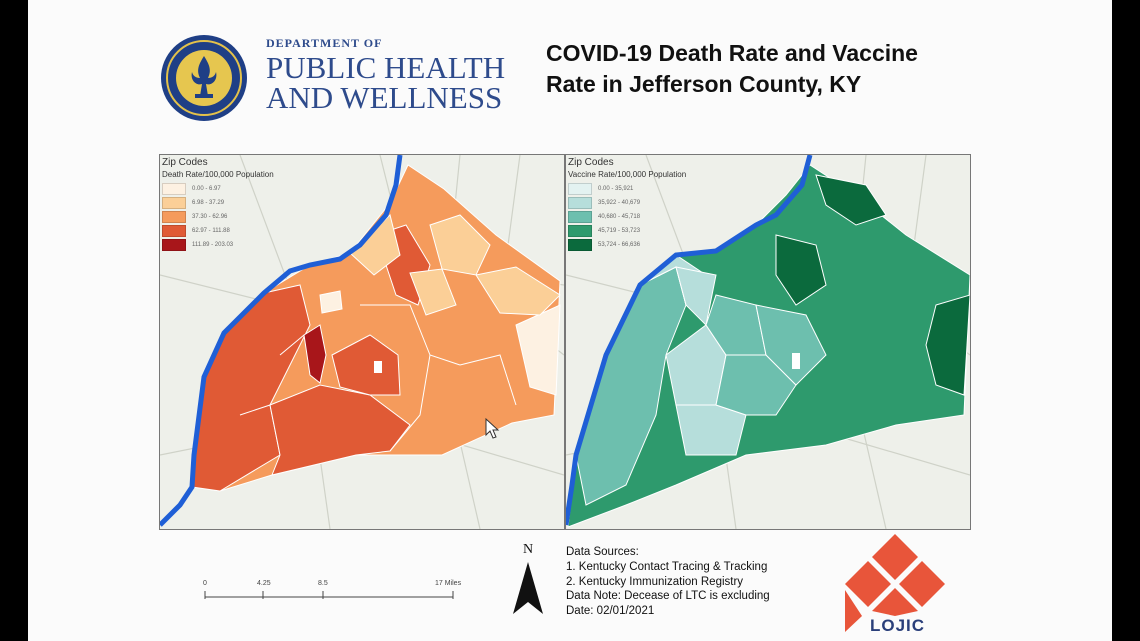 Image resolution: width=1140 pixels, height=641 pixels. What do you see at coordinates (528, 588) in the screenshot?
I see `north-arrow-icon` at bounding box center [528, 588].